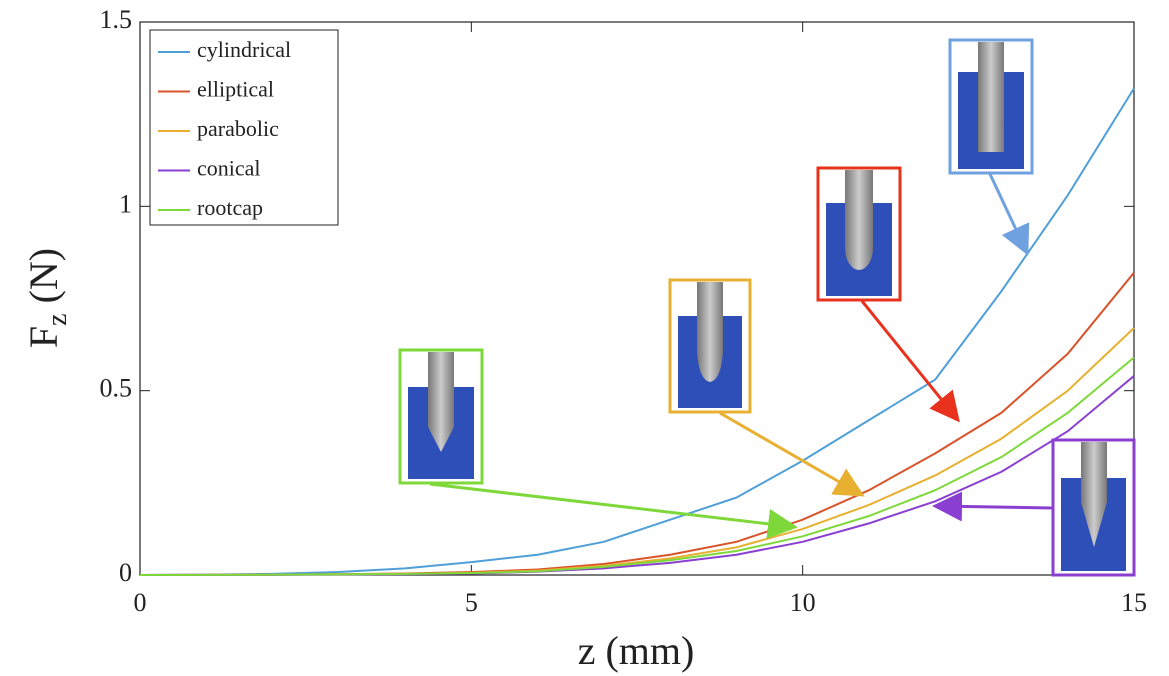 This screenshot has height=676, width=1169. Describe the element at coordinates (230, 207) in the screenshot. I see `legend-label: rootcap` at that location.